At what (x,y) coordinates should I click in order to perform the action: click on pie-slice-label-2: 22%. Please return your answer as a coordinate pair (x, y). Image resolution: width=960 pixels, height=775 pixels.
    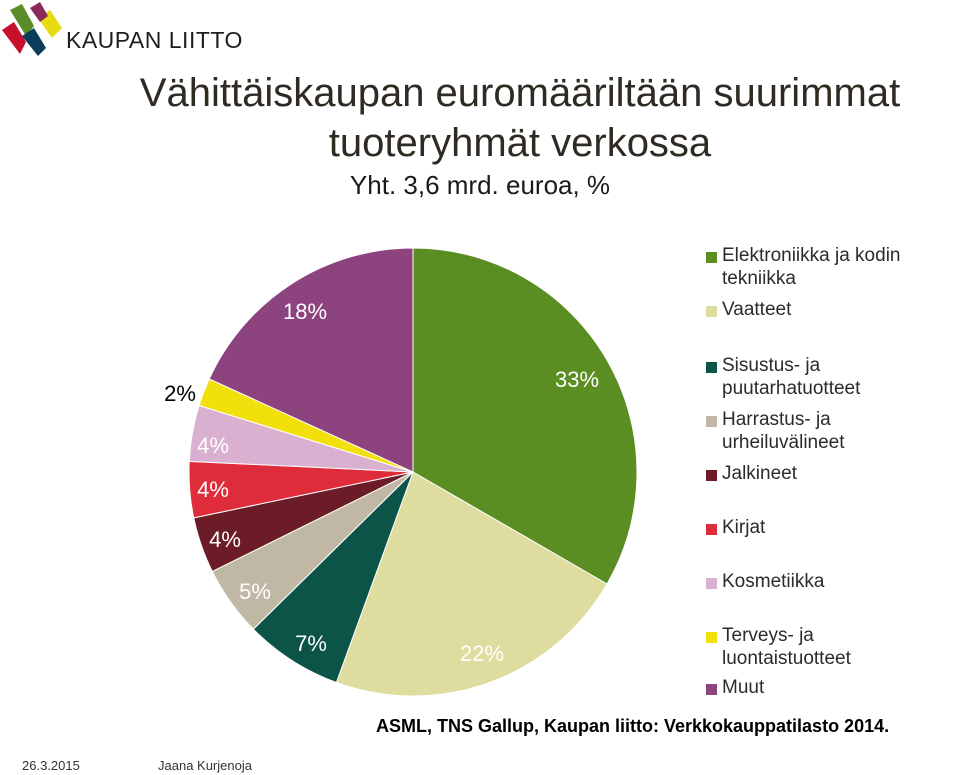
    Looking at the image, I should click on (482, 653).